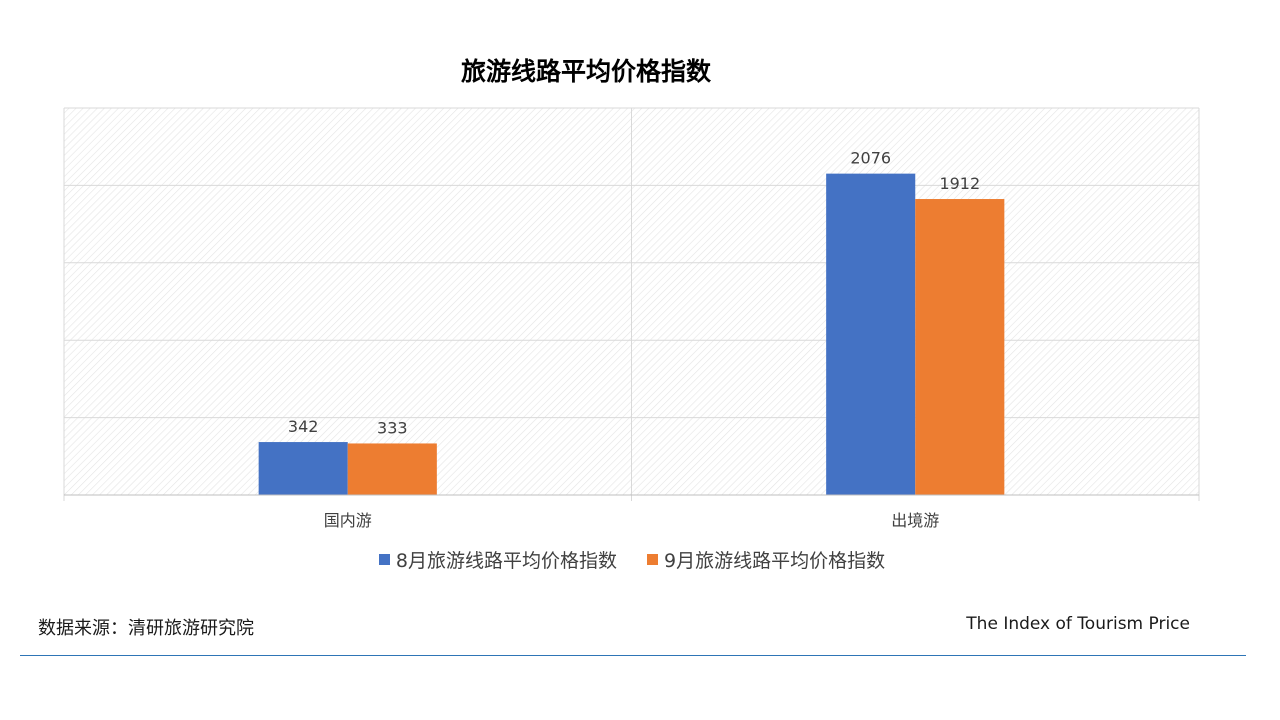 The height and width of the screenshot is (720, 1280). What do you see at coordinates (348, 520) in the screenshot?
I see `x-tick-label: 国内游` at bounding box center [348, 520].